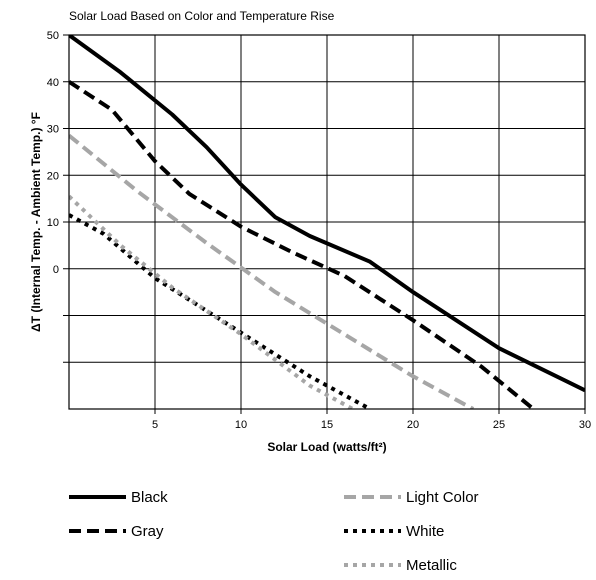 Image resolution: width=596 pixels, height=580 pixels. Describe the element at coordinates (241, 425) in the screenshot. I see `x-tick-label: 10` at that location.